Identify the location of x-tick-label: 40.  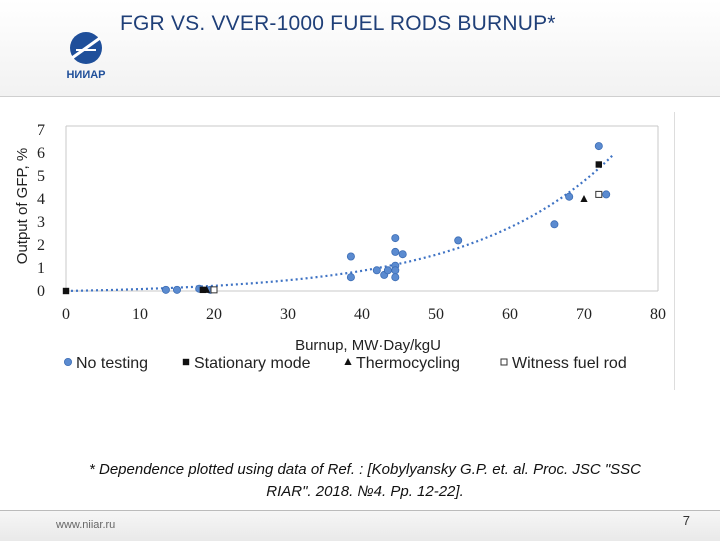
(362, 314).